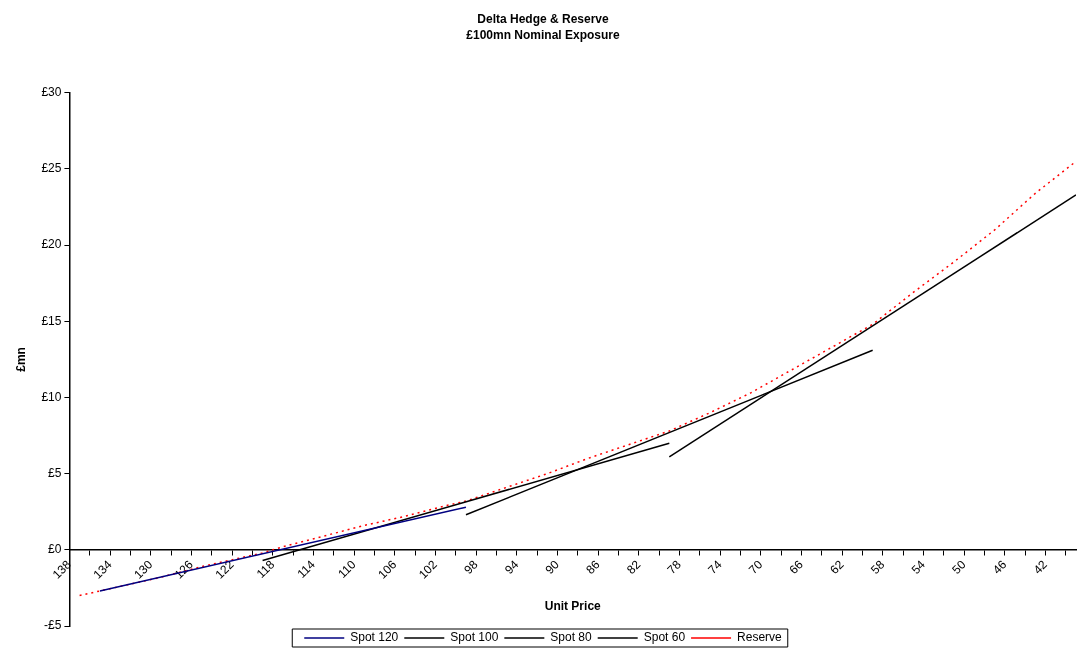 The height and width of the screenshot is (658, 1082). I want to click on legend-label: Spot 80, so click(571, 637).